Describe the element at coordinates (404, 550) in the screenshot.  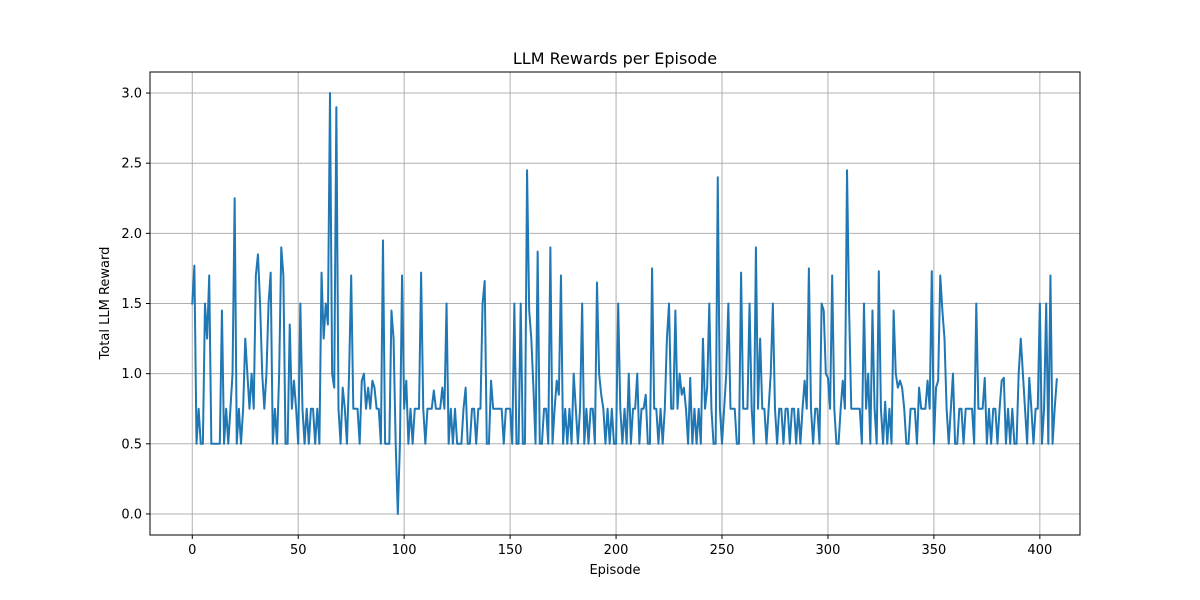
I see `x-tick-label: 100` at that location.